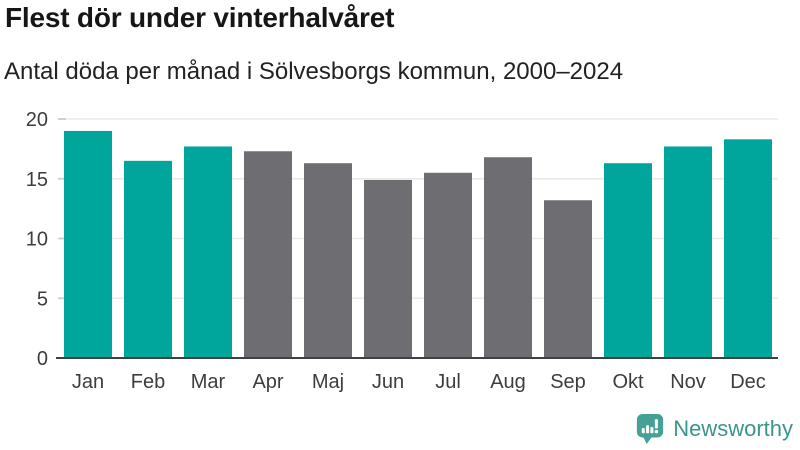 This screenshot has height=450, width=800. Describe the element at coordinates (748, 248) in the screenshot. I see `bar-dec` at that location.